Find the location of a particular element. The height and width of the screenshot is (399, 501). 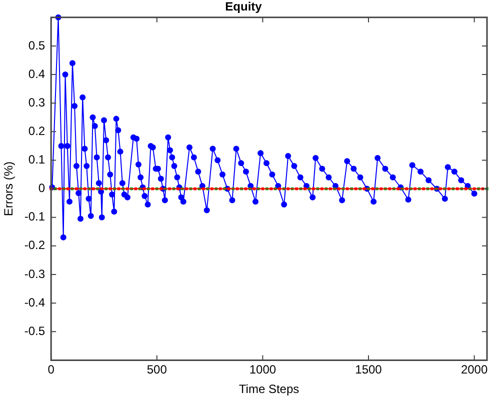

x-tick-label: 2000 is located at coordinates (474, 369).